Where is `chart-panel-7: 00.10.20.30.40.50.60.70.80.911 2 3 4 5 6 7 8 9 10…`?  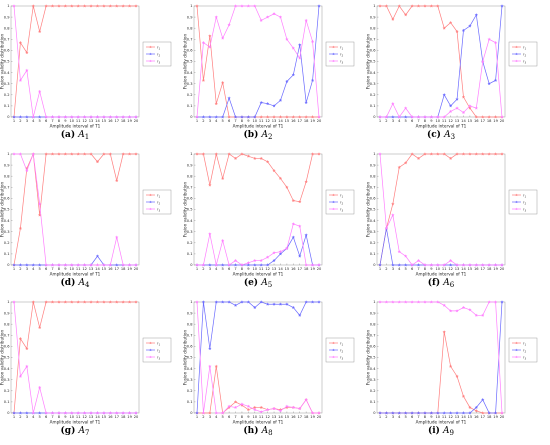
chart-panel-7: 00.10.20.30.40.50.60.70.80.911 2 3 4 5 6 7 8 9 10… is located at coordinates (86, 368).